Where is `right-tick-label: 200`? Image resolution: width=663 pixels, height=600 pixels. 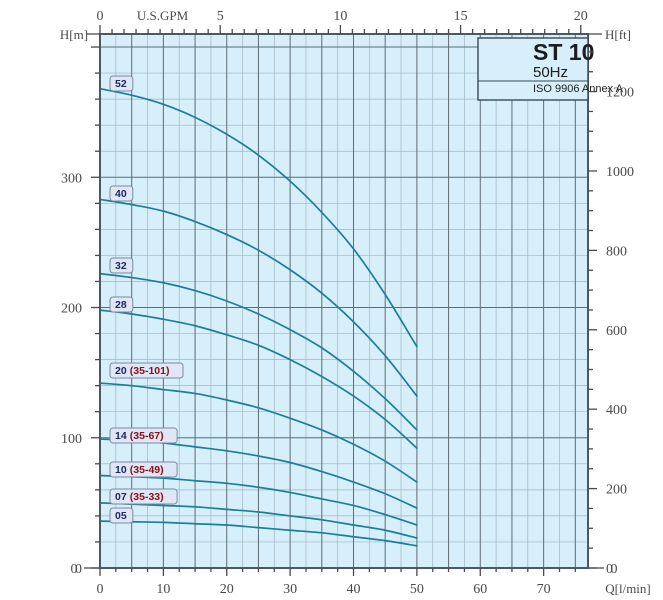 right-tick-label: 200 is located at coordinates (616, 490).